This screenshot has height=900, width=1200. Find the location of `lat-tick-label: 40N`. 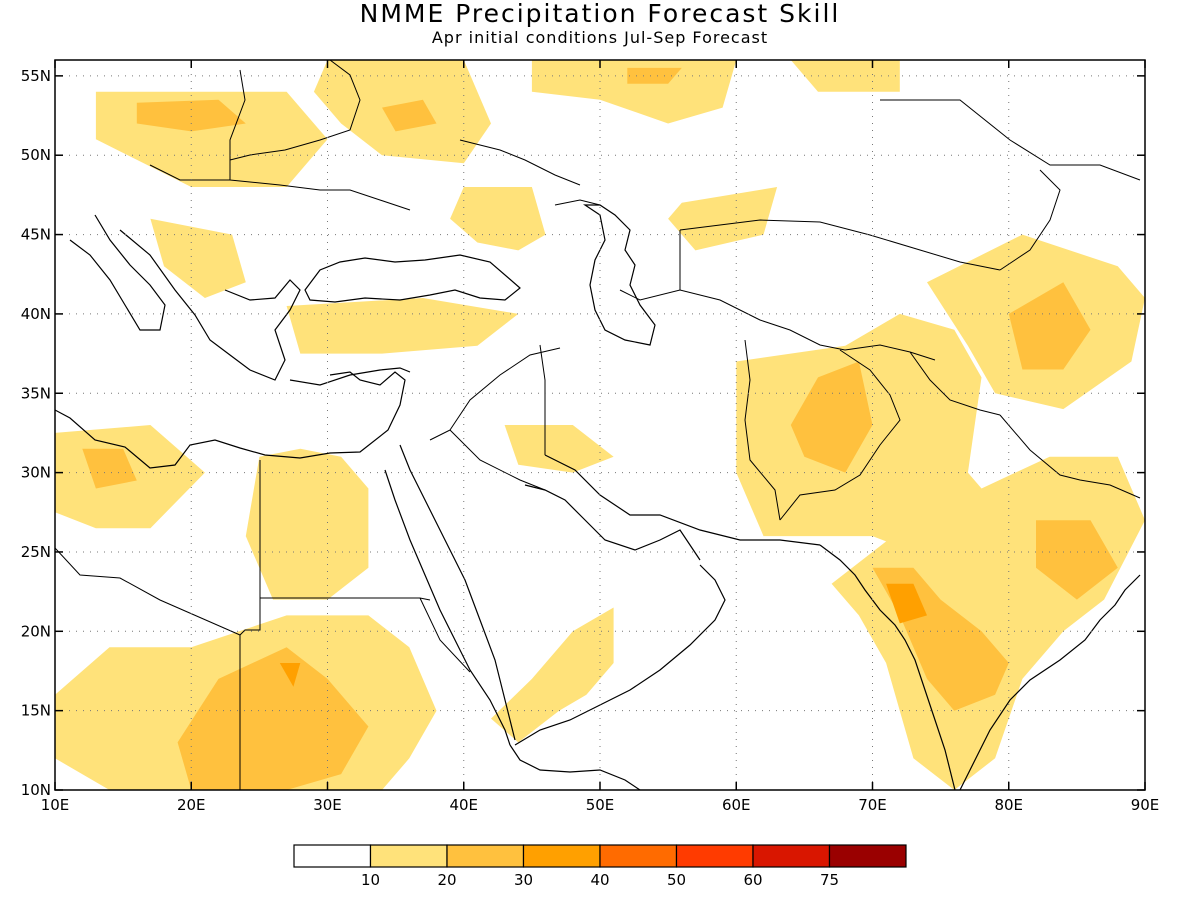

lat-tick-label: 40N is located at coordinates (36, 314).